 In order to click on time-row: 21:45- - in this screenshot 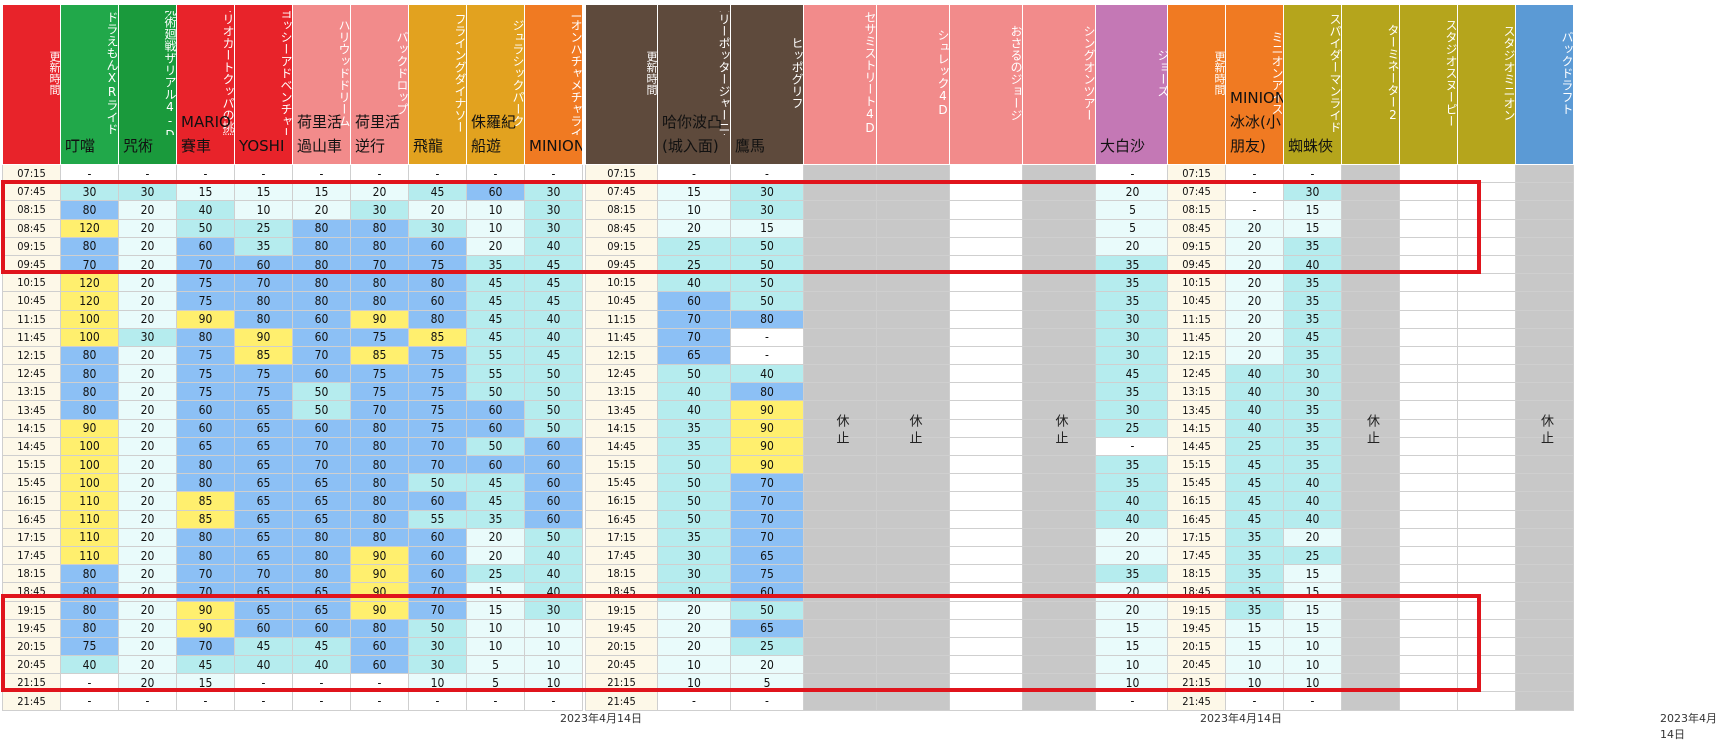, I will do `click(1399, 701)`.